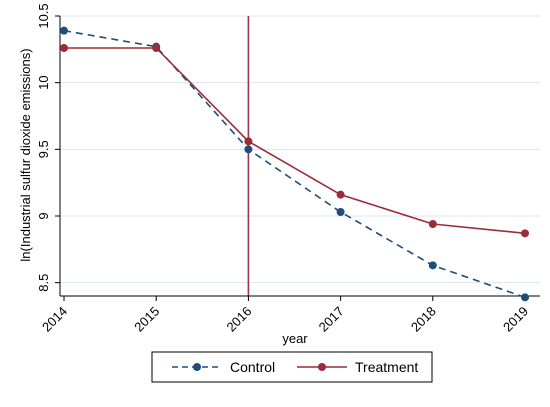 This screenshot has width=550, height=407. Describe the element at coordinates (292, 367) in the screenshot. I see `legend: Control Treatment` at that location.